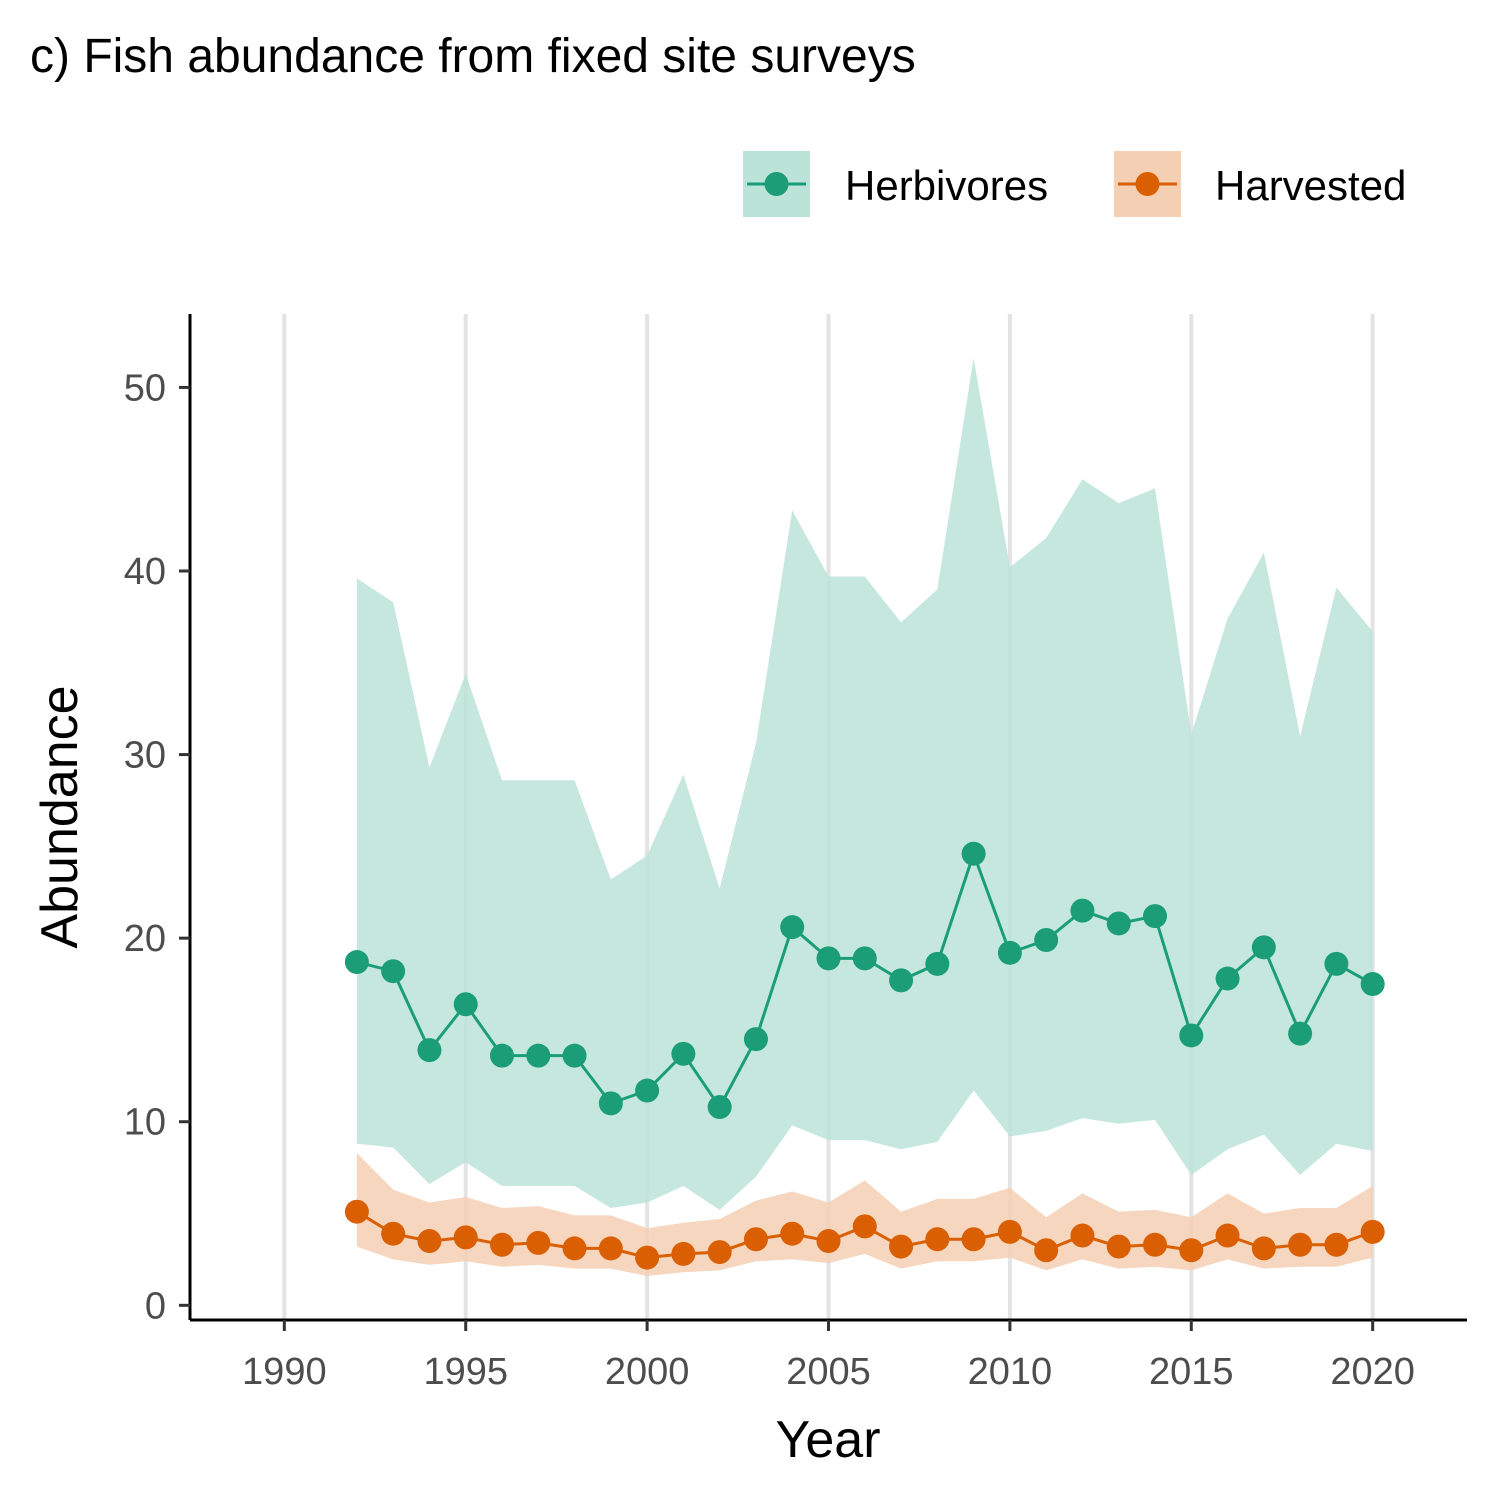  What do you see at coordinates (465, 1237) in the screenshot?
I see `harvested-point-1995` at bounding box center [465, 1237].